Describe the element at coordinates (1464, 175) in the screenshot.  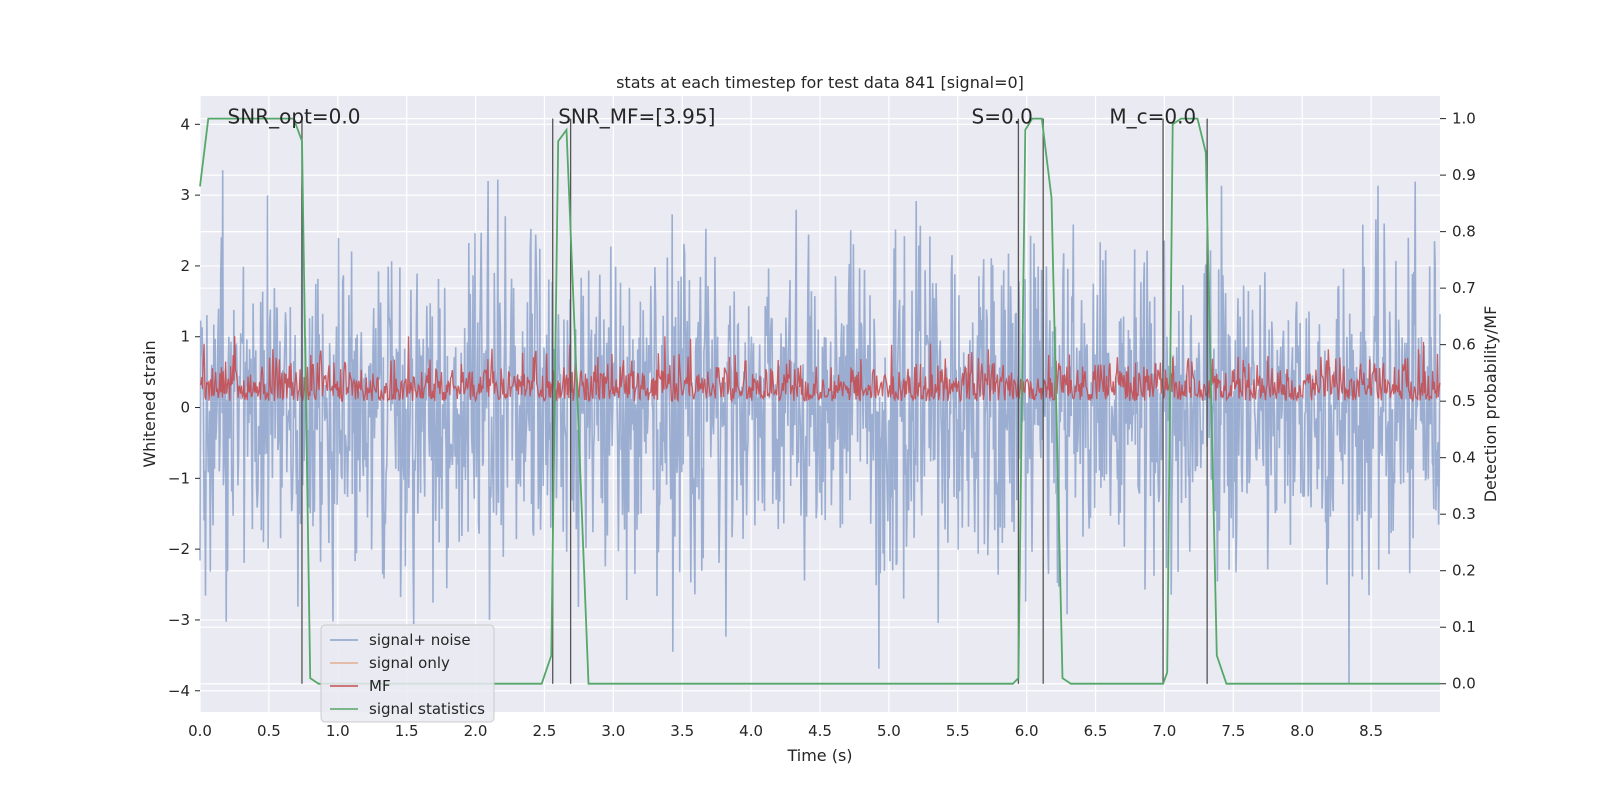
I see `y-right-tick-label: 0.9` at that location.